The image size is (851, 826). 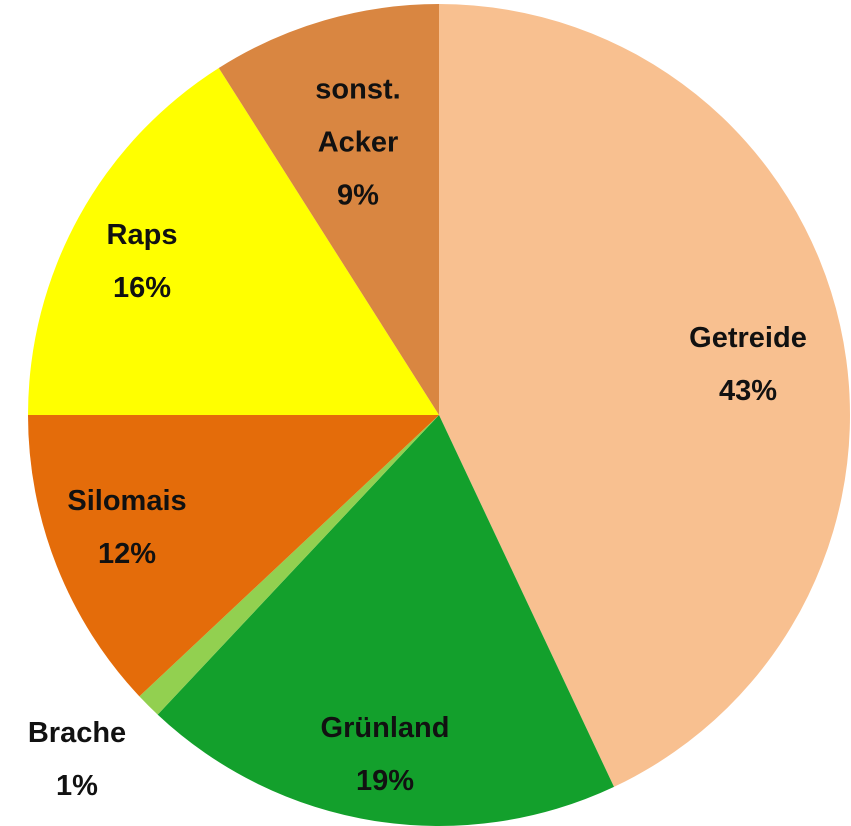 What do you see at coordinates (77, 786) in the screenshot?
I see `value-label: 1%` at bounding box center [77, 786].